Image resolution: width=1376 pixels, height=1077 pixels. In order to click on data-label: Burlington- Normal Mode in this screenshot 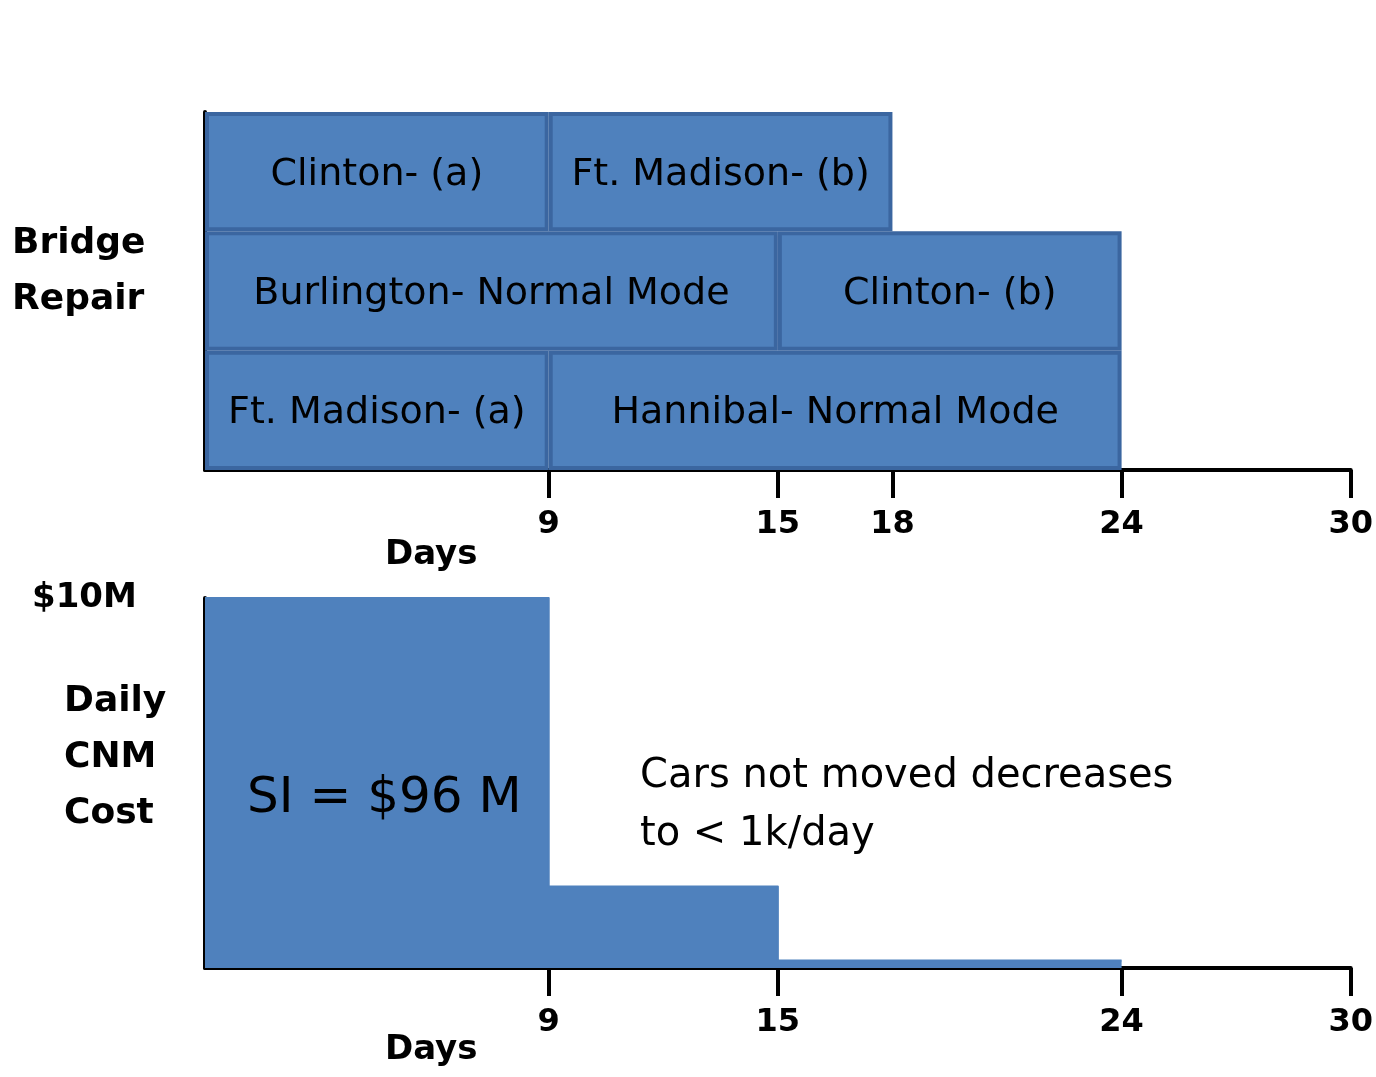, I will do `click(491, 291)`.